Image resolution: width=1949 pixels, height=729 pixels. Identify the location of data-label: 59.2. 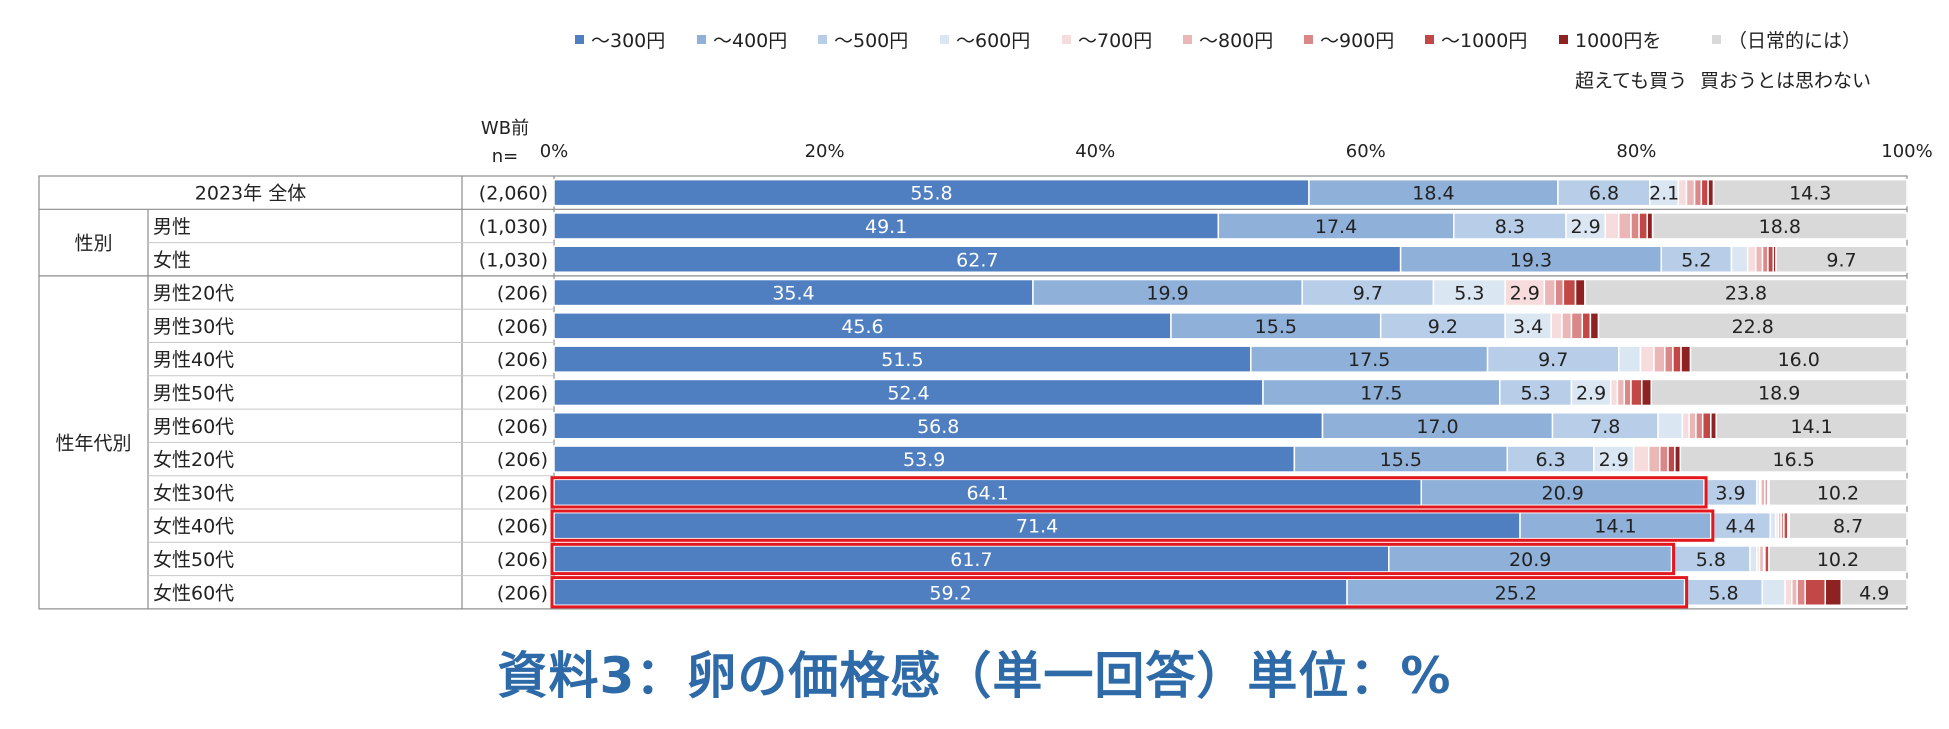
(950, 593).